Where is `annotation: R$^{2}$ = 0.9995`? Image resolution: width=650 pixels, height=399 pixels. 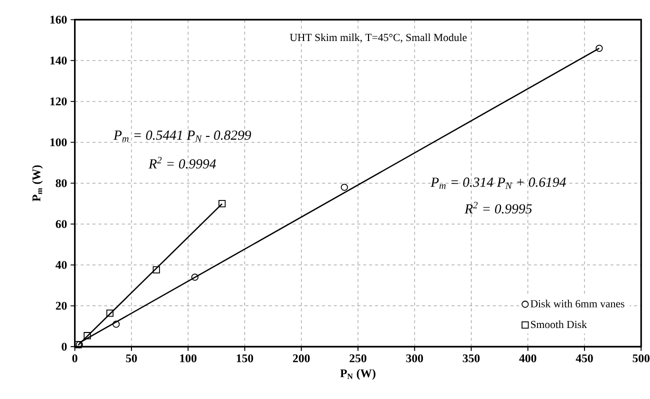 annotation: R$^{2}$ = 0.9995 is located at coordinates (498, 208).